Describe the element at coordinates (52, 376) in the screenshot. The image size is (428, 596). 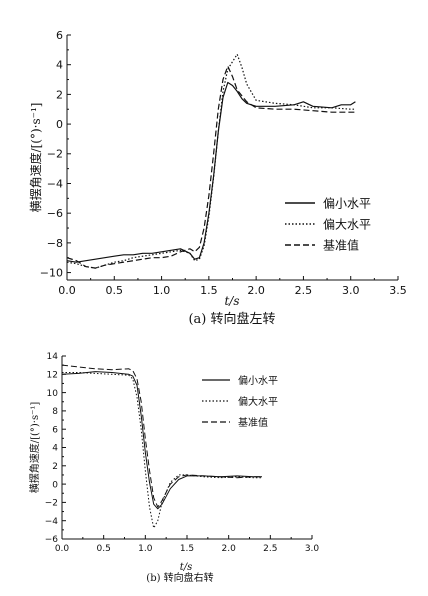
I see `y-tick-label: 12` at that location.